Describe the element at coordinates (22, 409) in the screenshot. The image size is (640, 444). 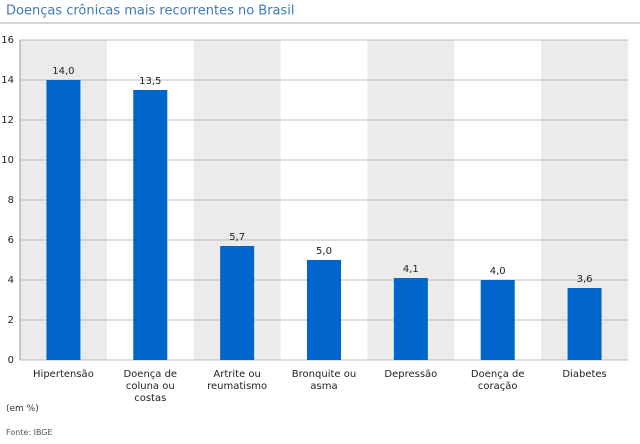
I see `unit-note: (em %)` at that location.